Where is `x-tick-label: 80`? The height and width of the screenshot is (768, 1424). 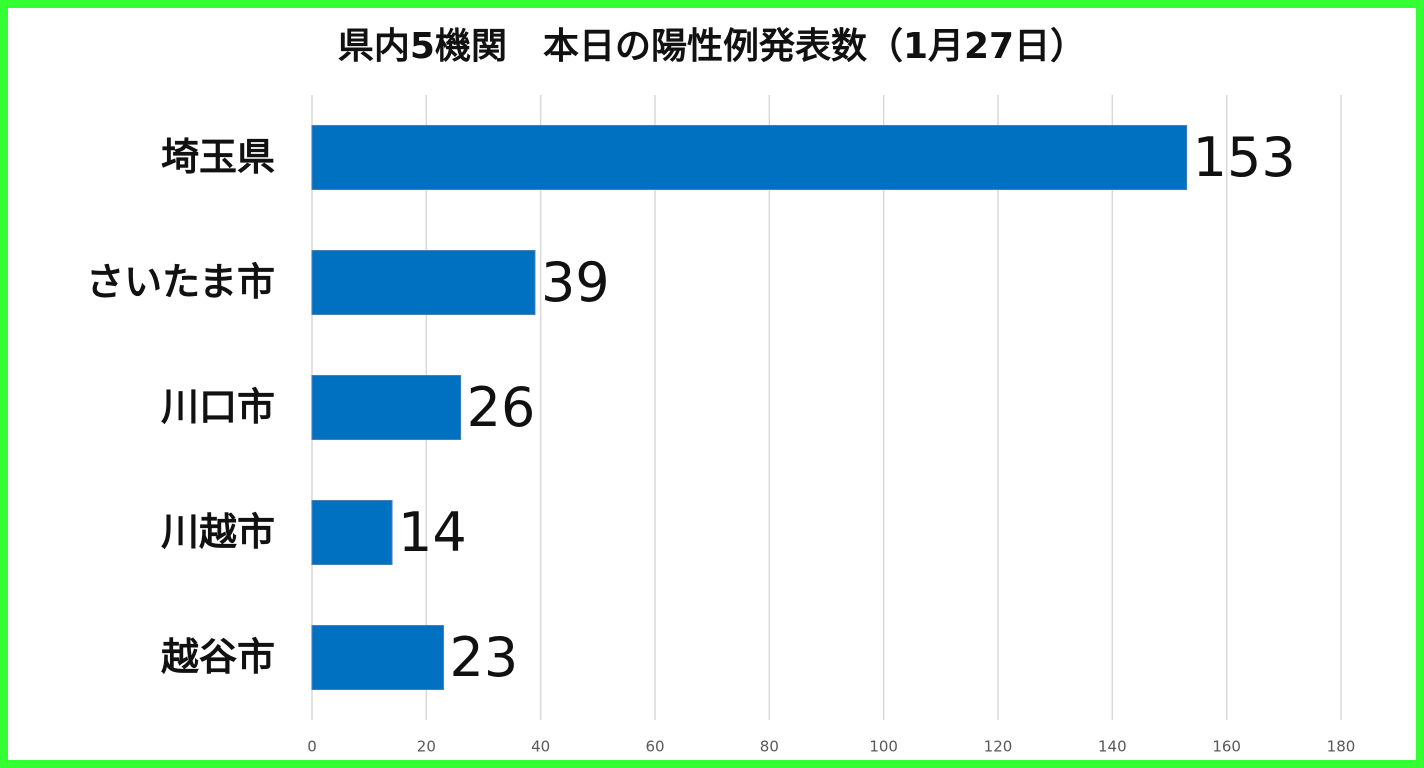 x-tick-label: 80 is located at coordinates (769, 747).